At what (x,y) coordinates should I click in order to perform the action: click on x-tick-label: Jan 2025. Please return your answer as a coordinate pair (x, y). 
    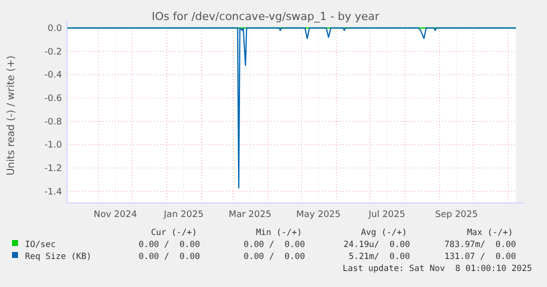
    Looking at the image, I should click on (183, 215).